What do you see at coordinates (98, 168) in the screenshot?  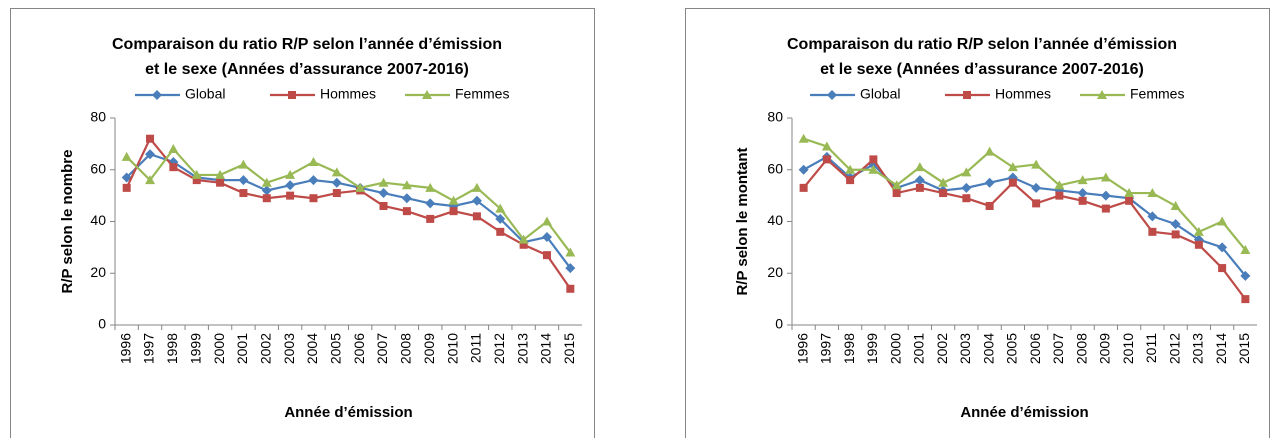 I see `y-tick-label: 60` at bounding box center [98, 168].